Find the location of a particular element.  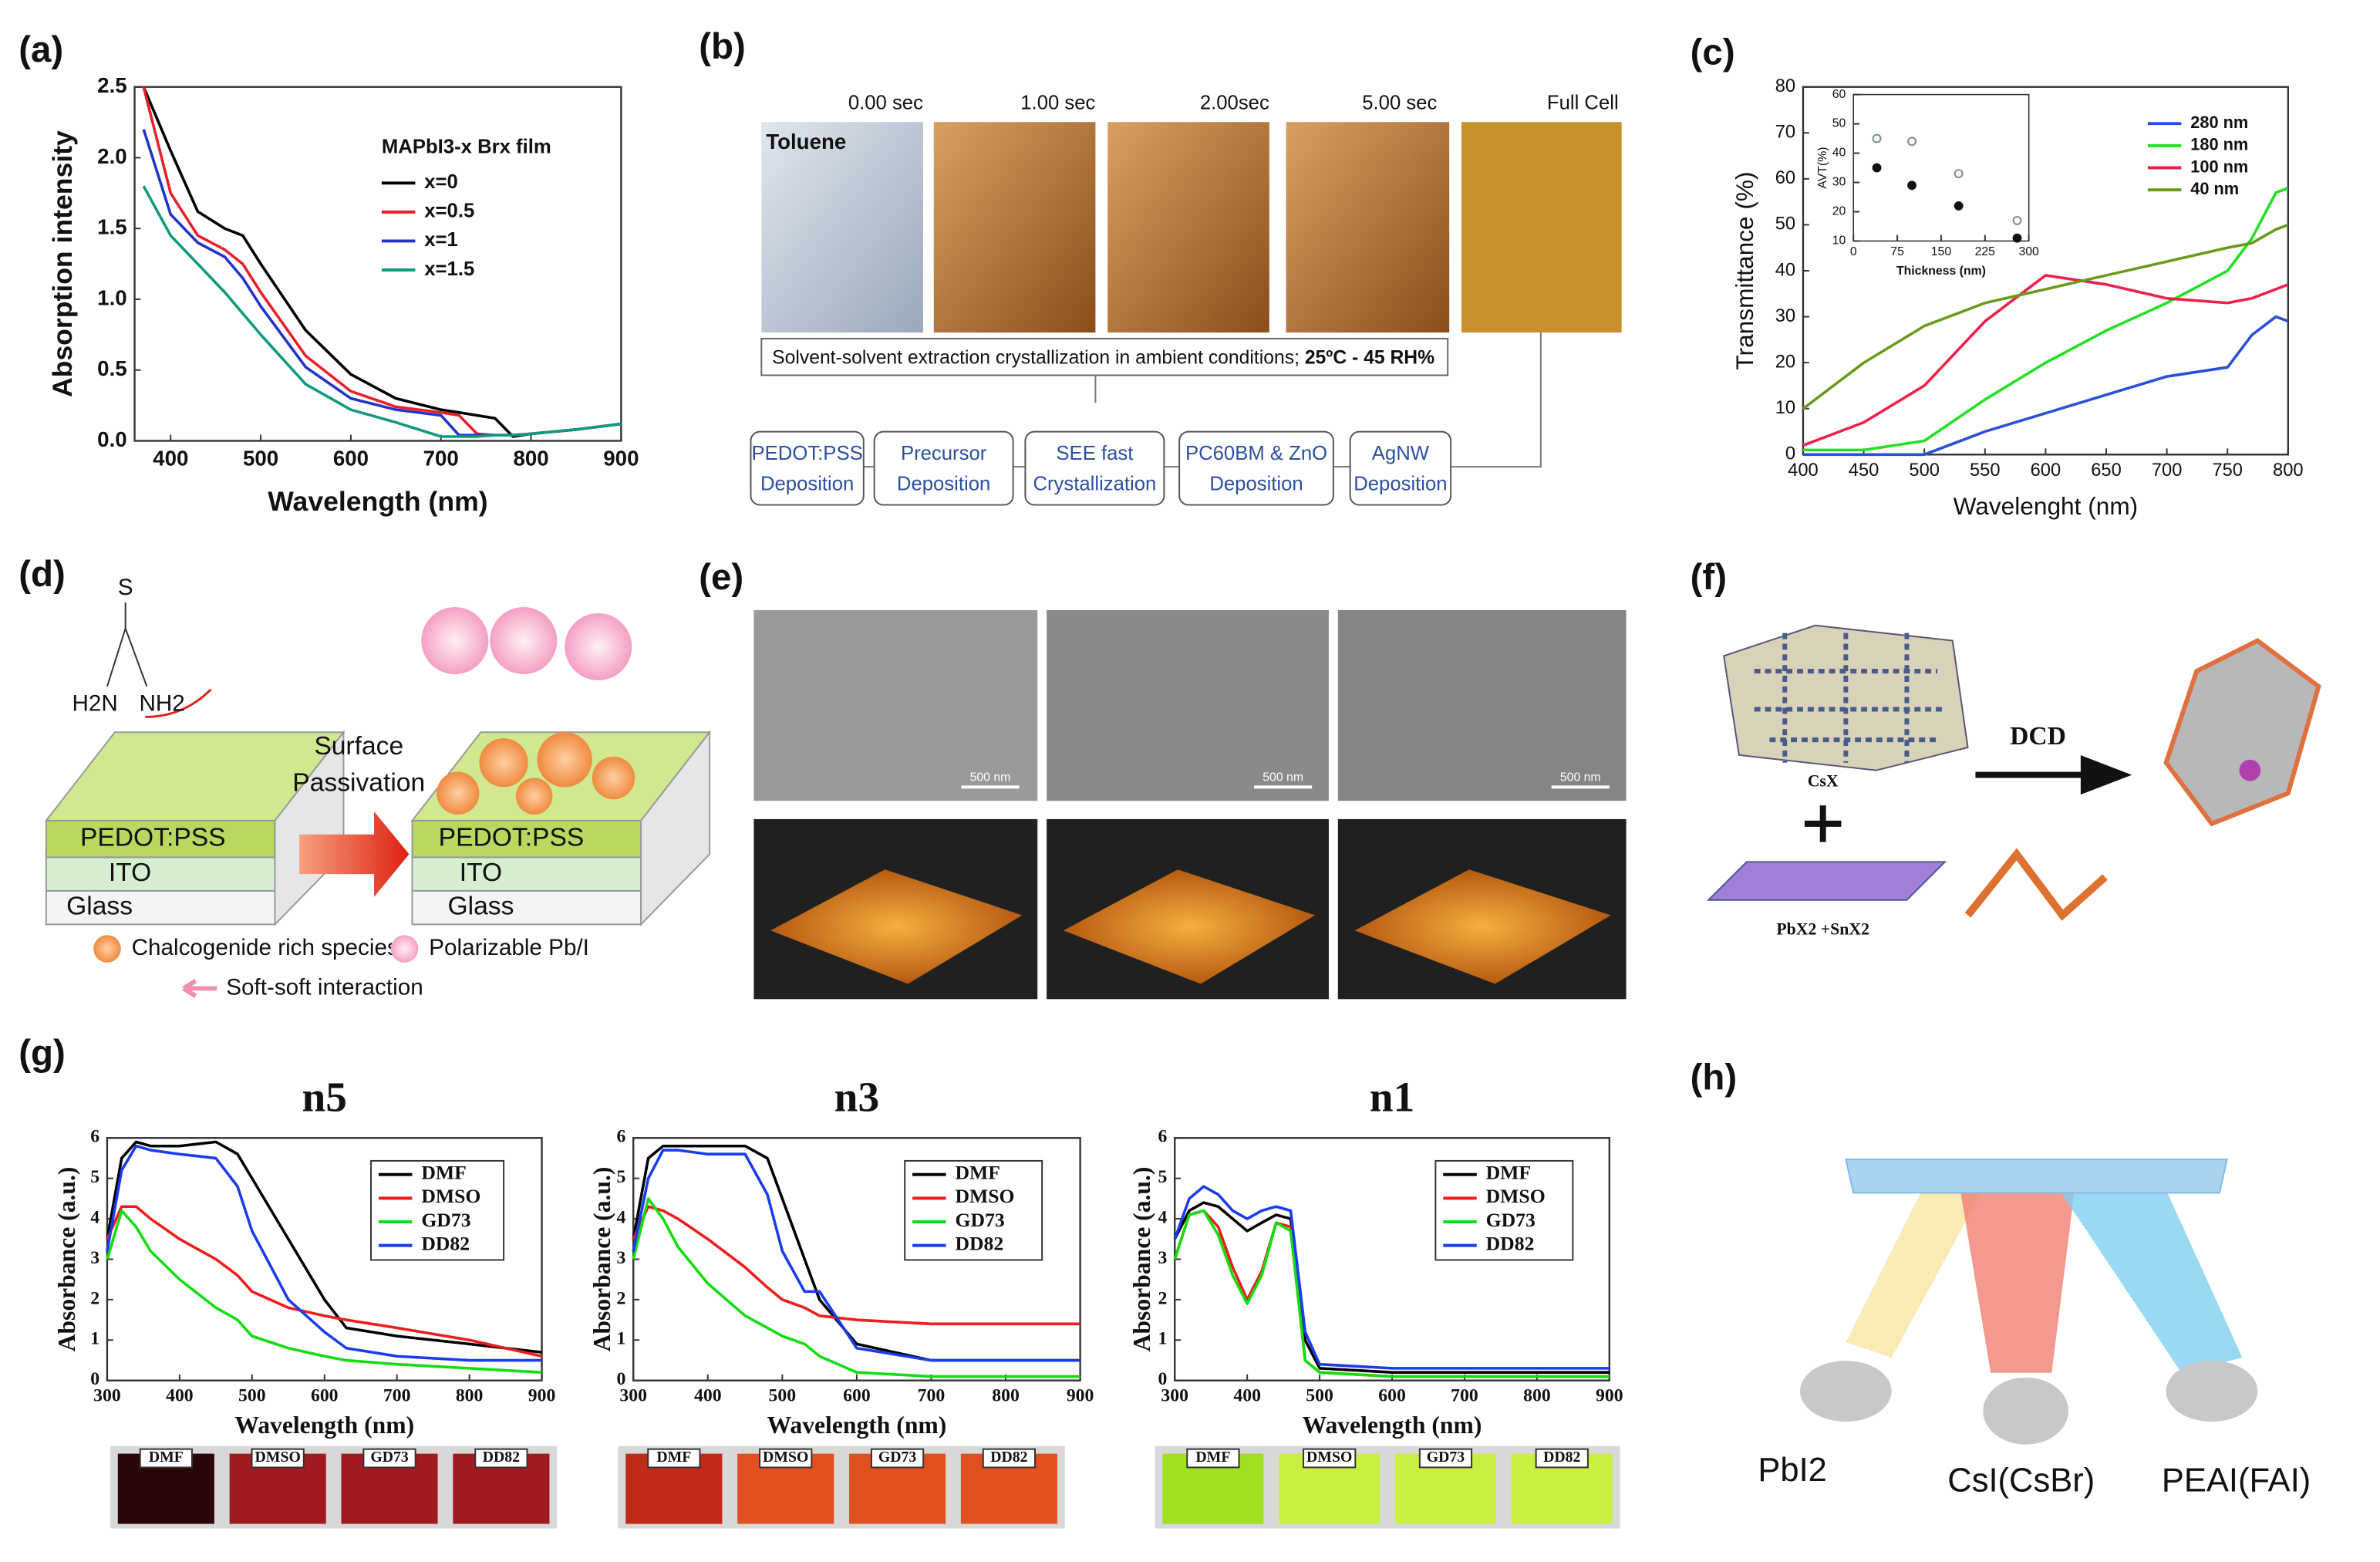

lattice is located at coordinates (1850, 698).